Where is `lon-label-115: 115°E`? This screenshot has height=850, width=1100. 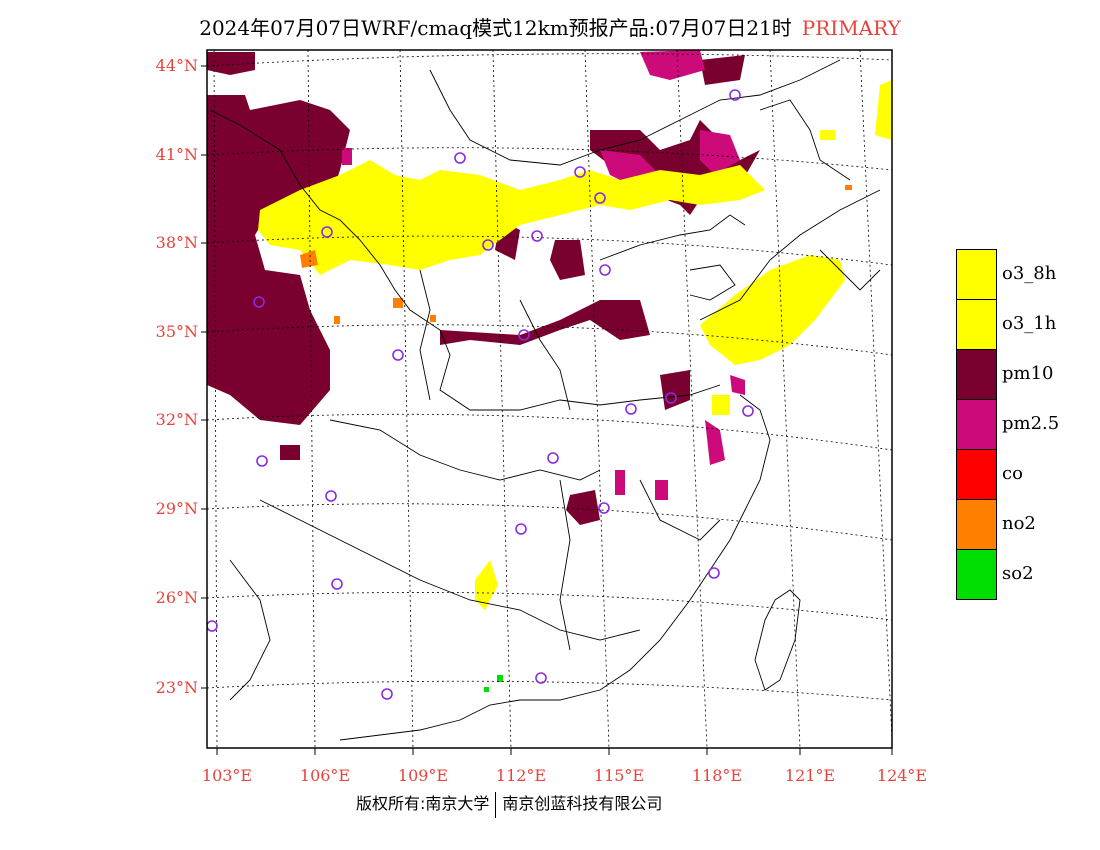 lon-label-115: 115°E is located at coordinates (619, 775).